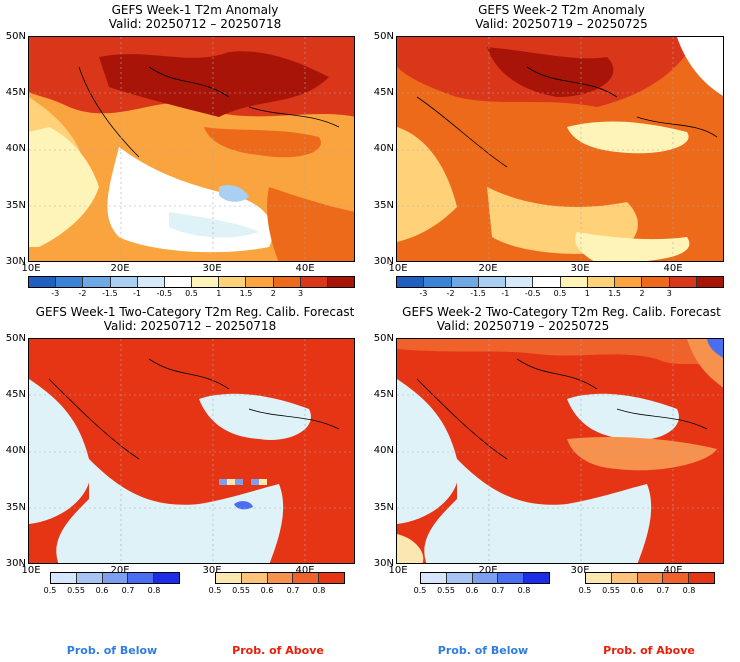  Describe the element at coordinates (561, 10) in the screenshot. I see `panel2-title: GEFS Week-2 T2m Anomaly` at that location.